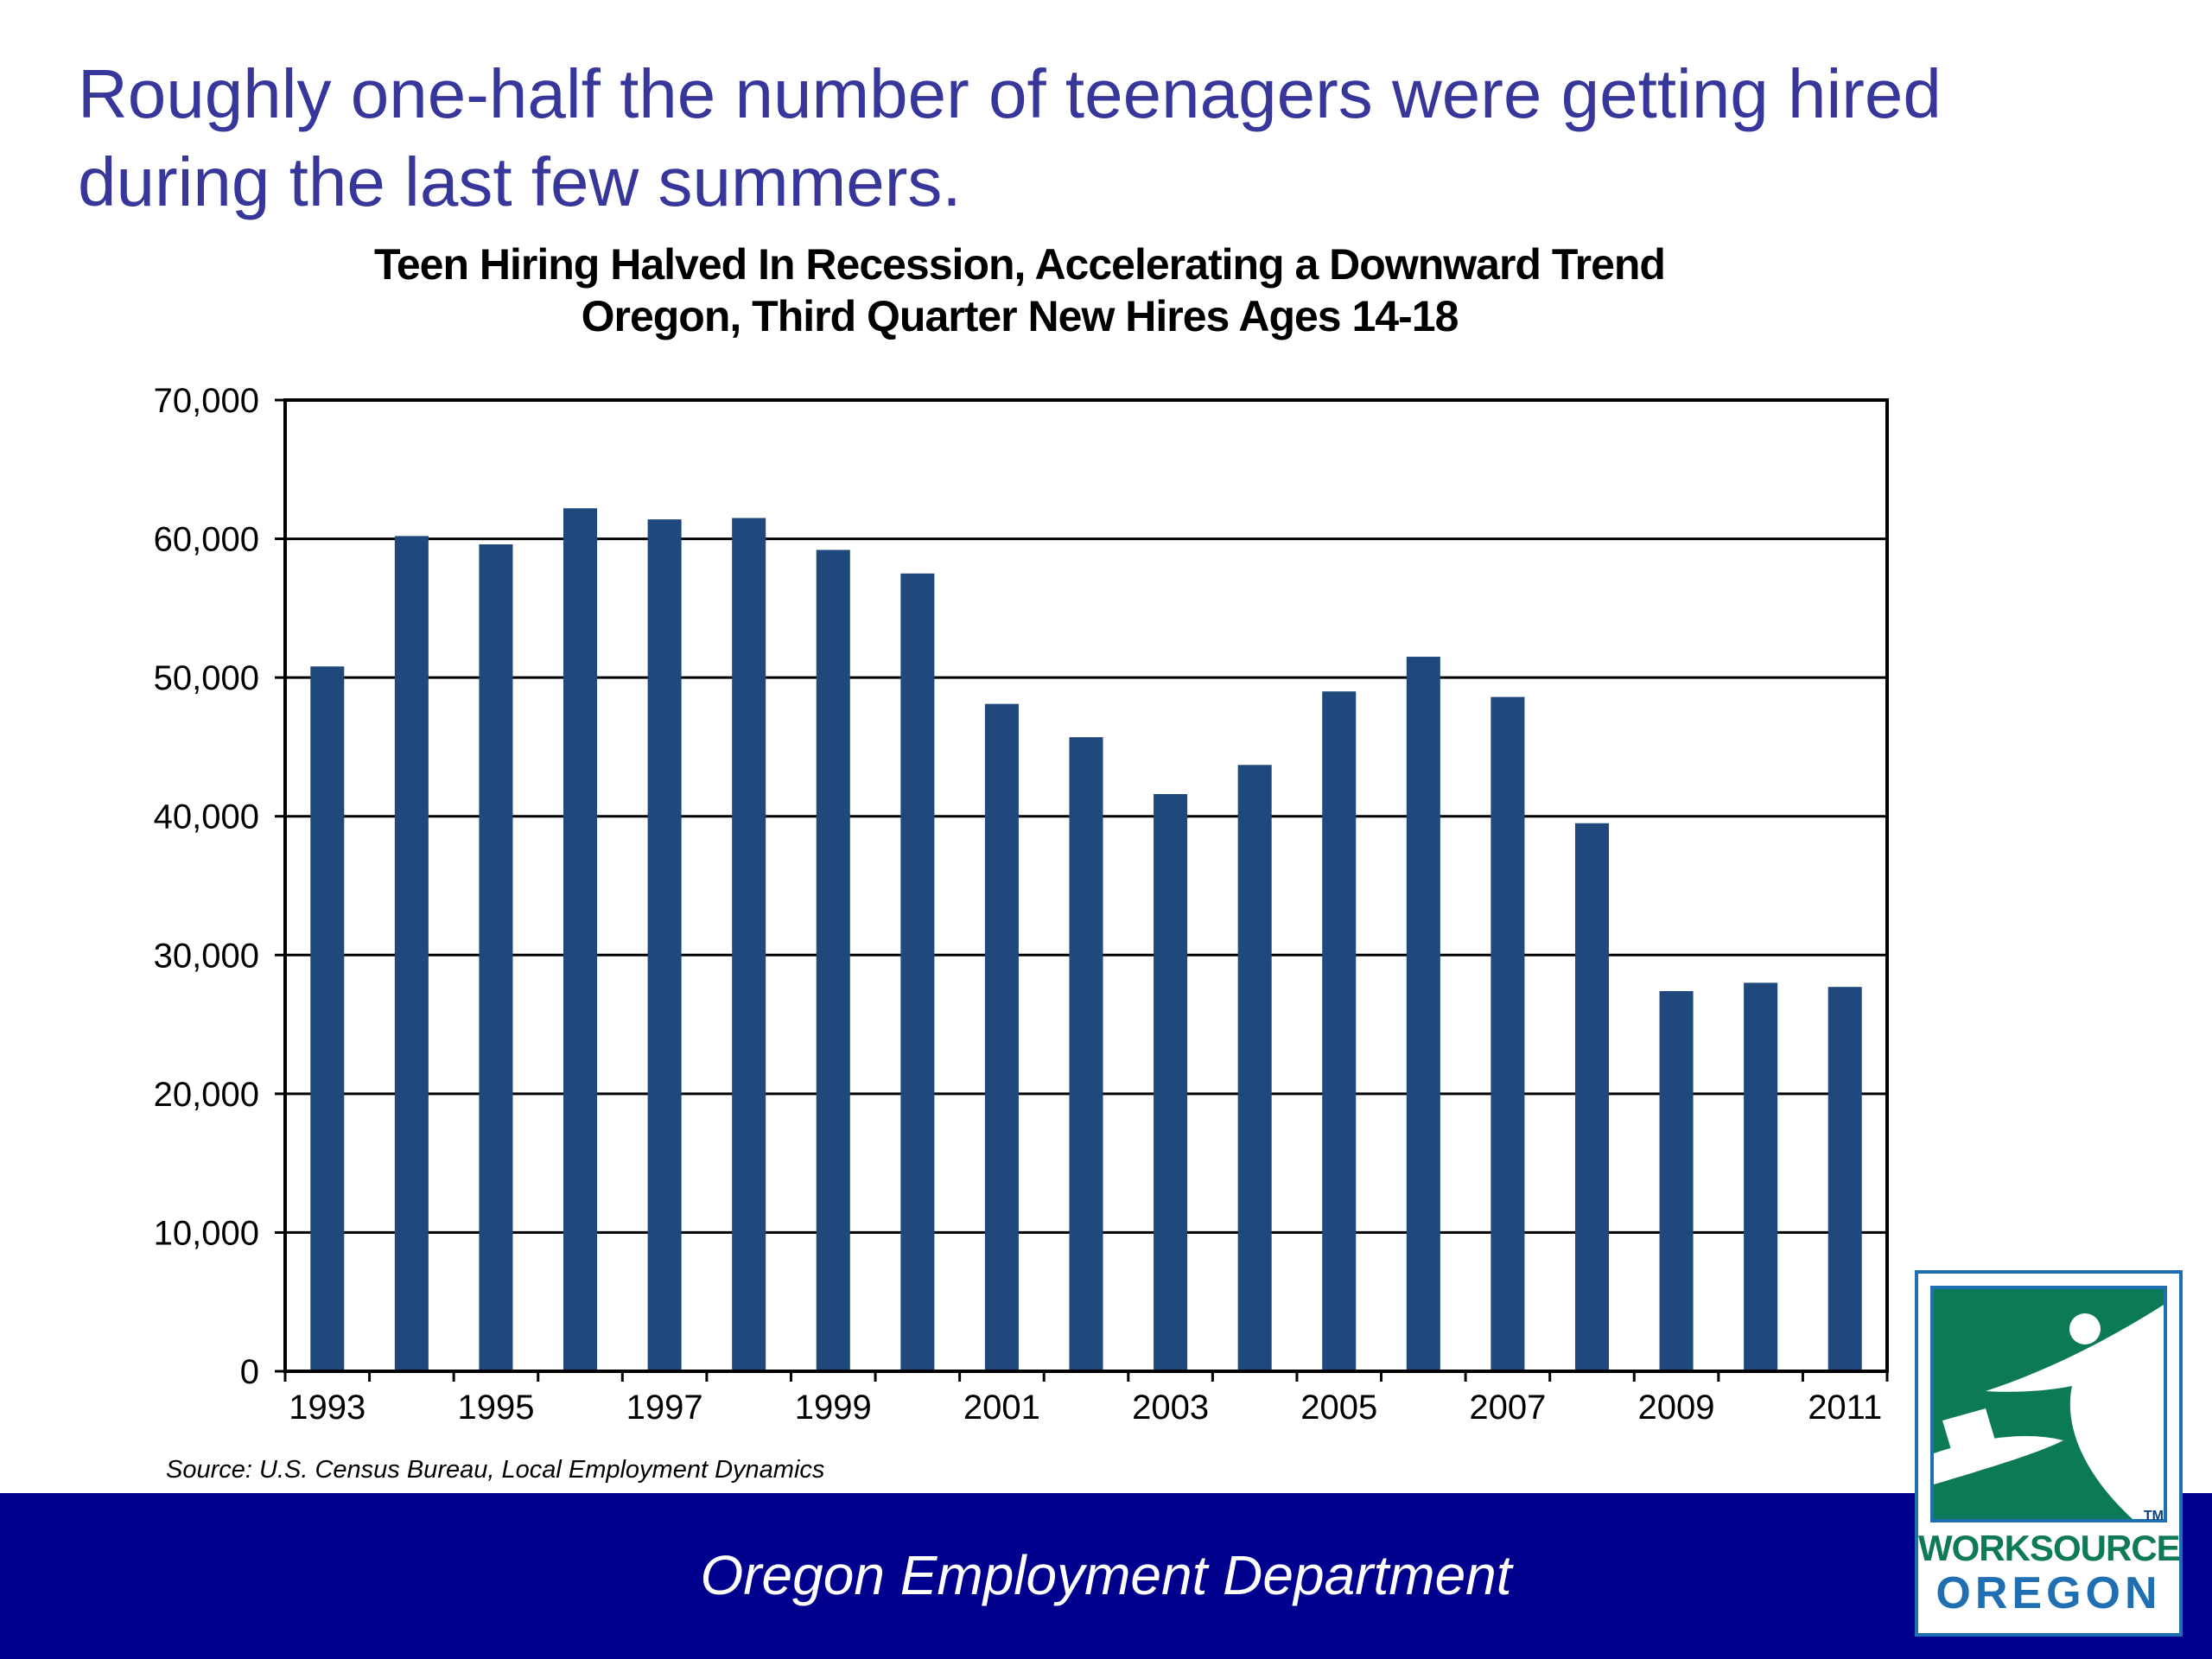 The height and width of the screenshot is (1659, 2212). I want to click on footer-text: Oregon Employment Department, so click(1106, 1575).